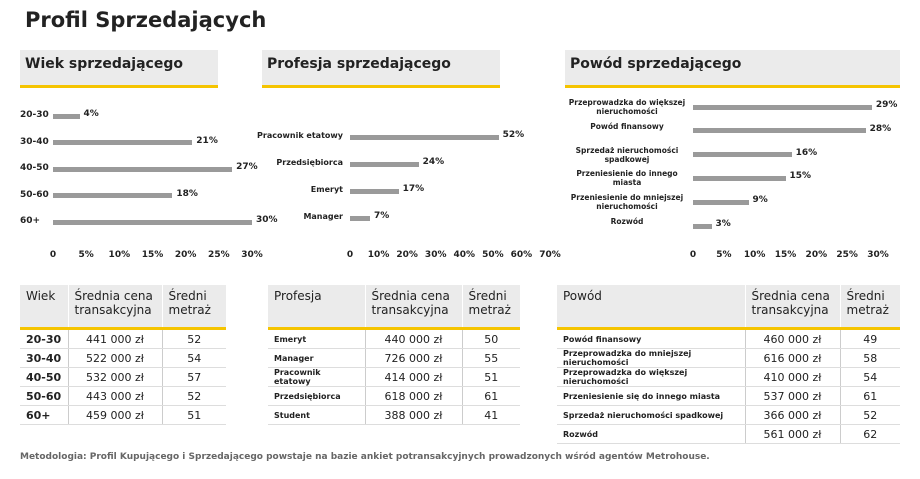 The image size is (920, 479). What do you see at coordinates (193, 358) in the screenshot?
I see `table-cell: 54` at bounding box center [193, 358].